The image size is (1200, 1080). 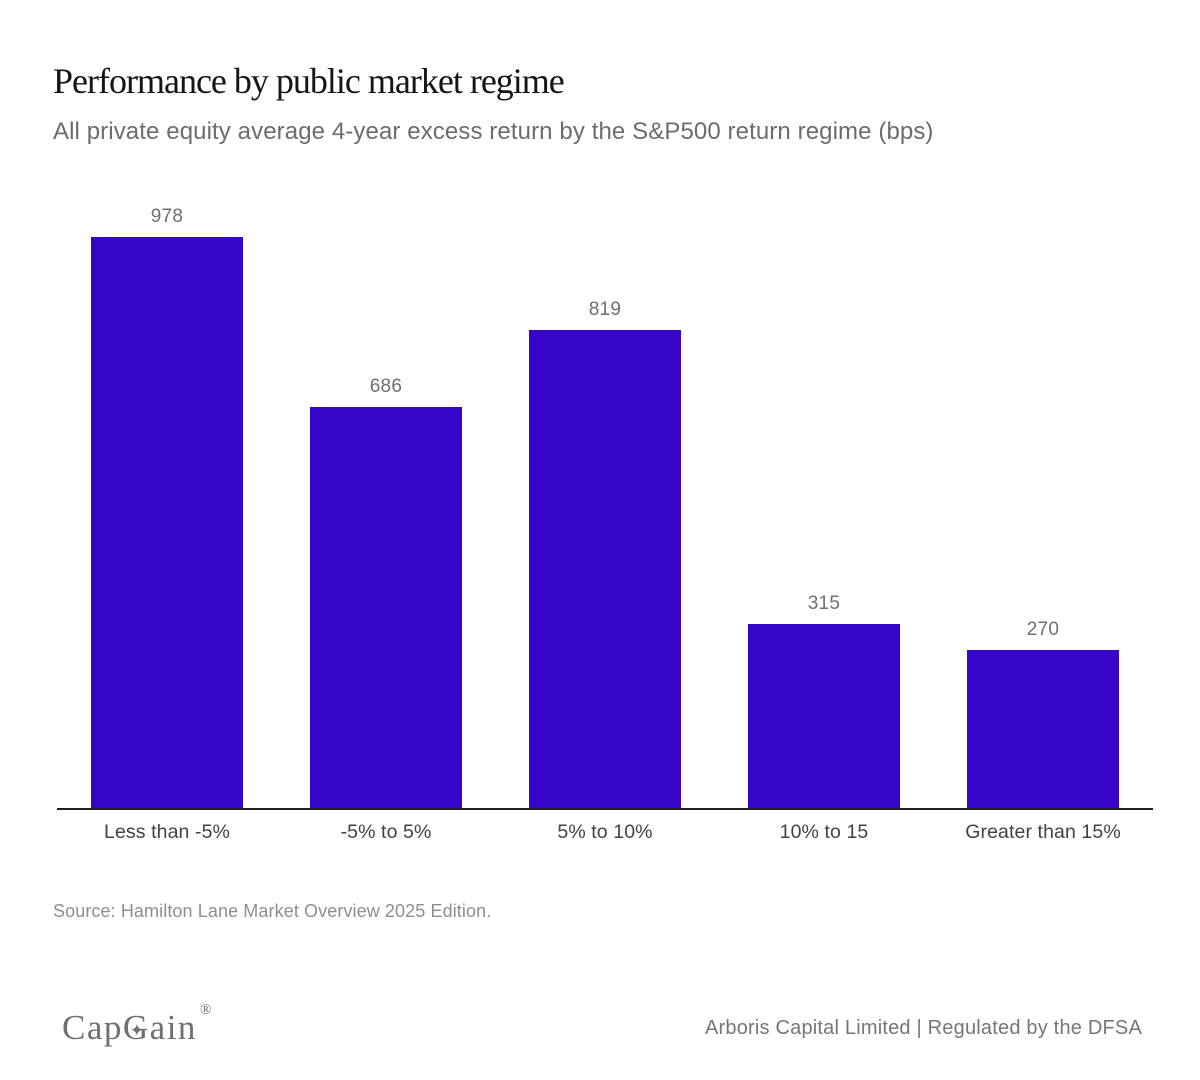 I want to click on x-axis-label: 5% to 10%, so click(x=605, y=832).